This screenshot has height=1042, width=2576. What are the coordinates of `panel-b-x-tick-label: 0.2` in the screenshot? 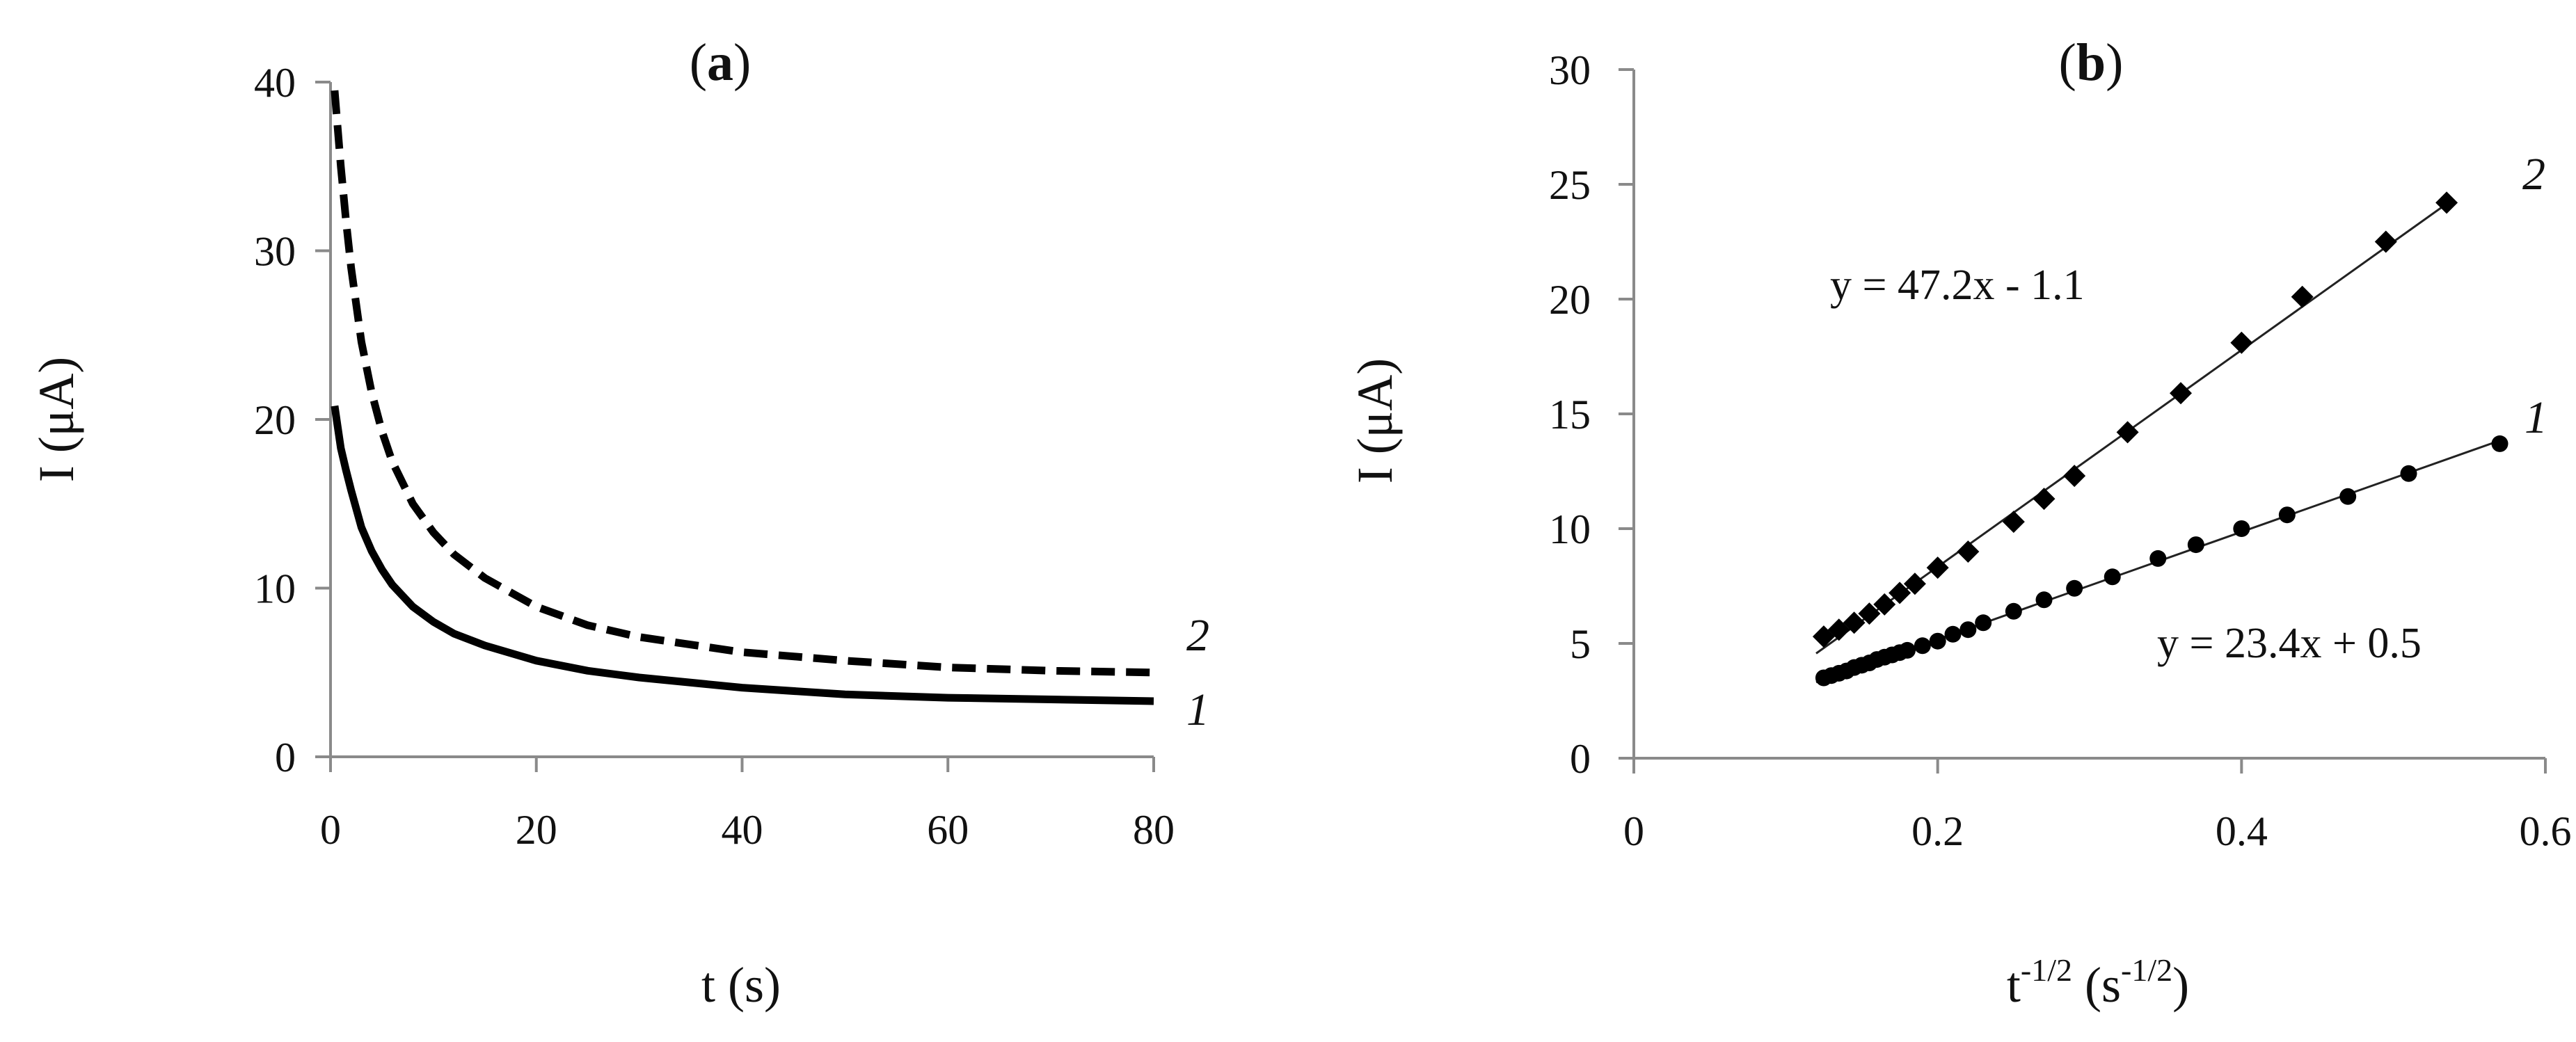 It's located at (1937, 831).